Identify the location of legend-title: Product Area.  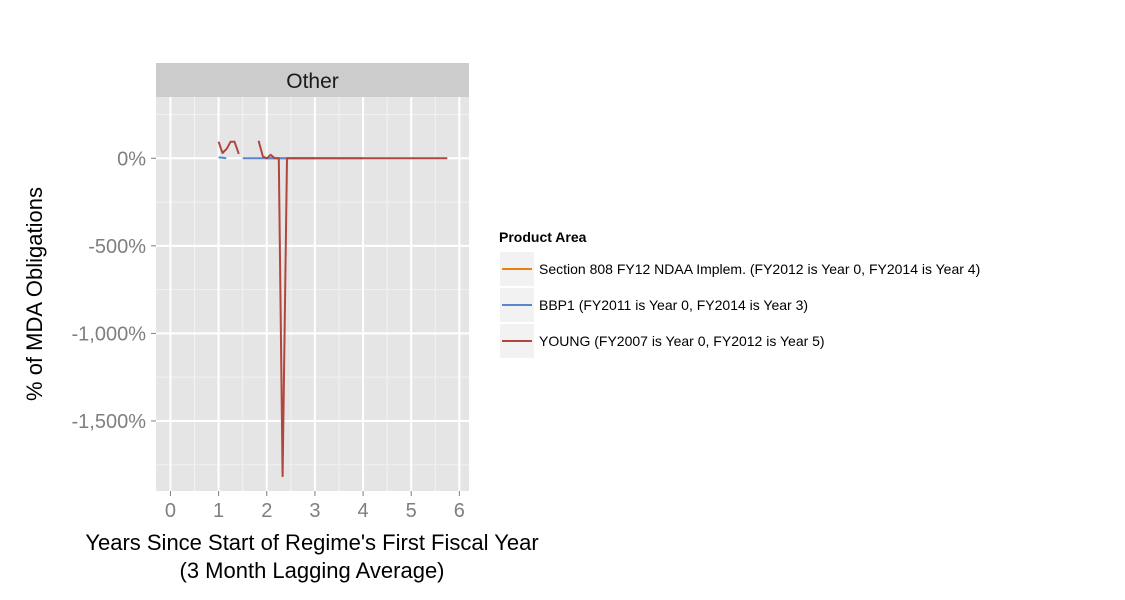
(543, 237).